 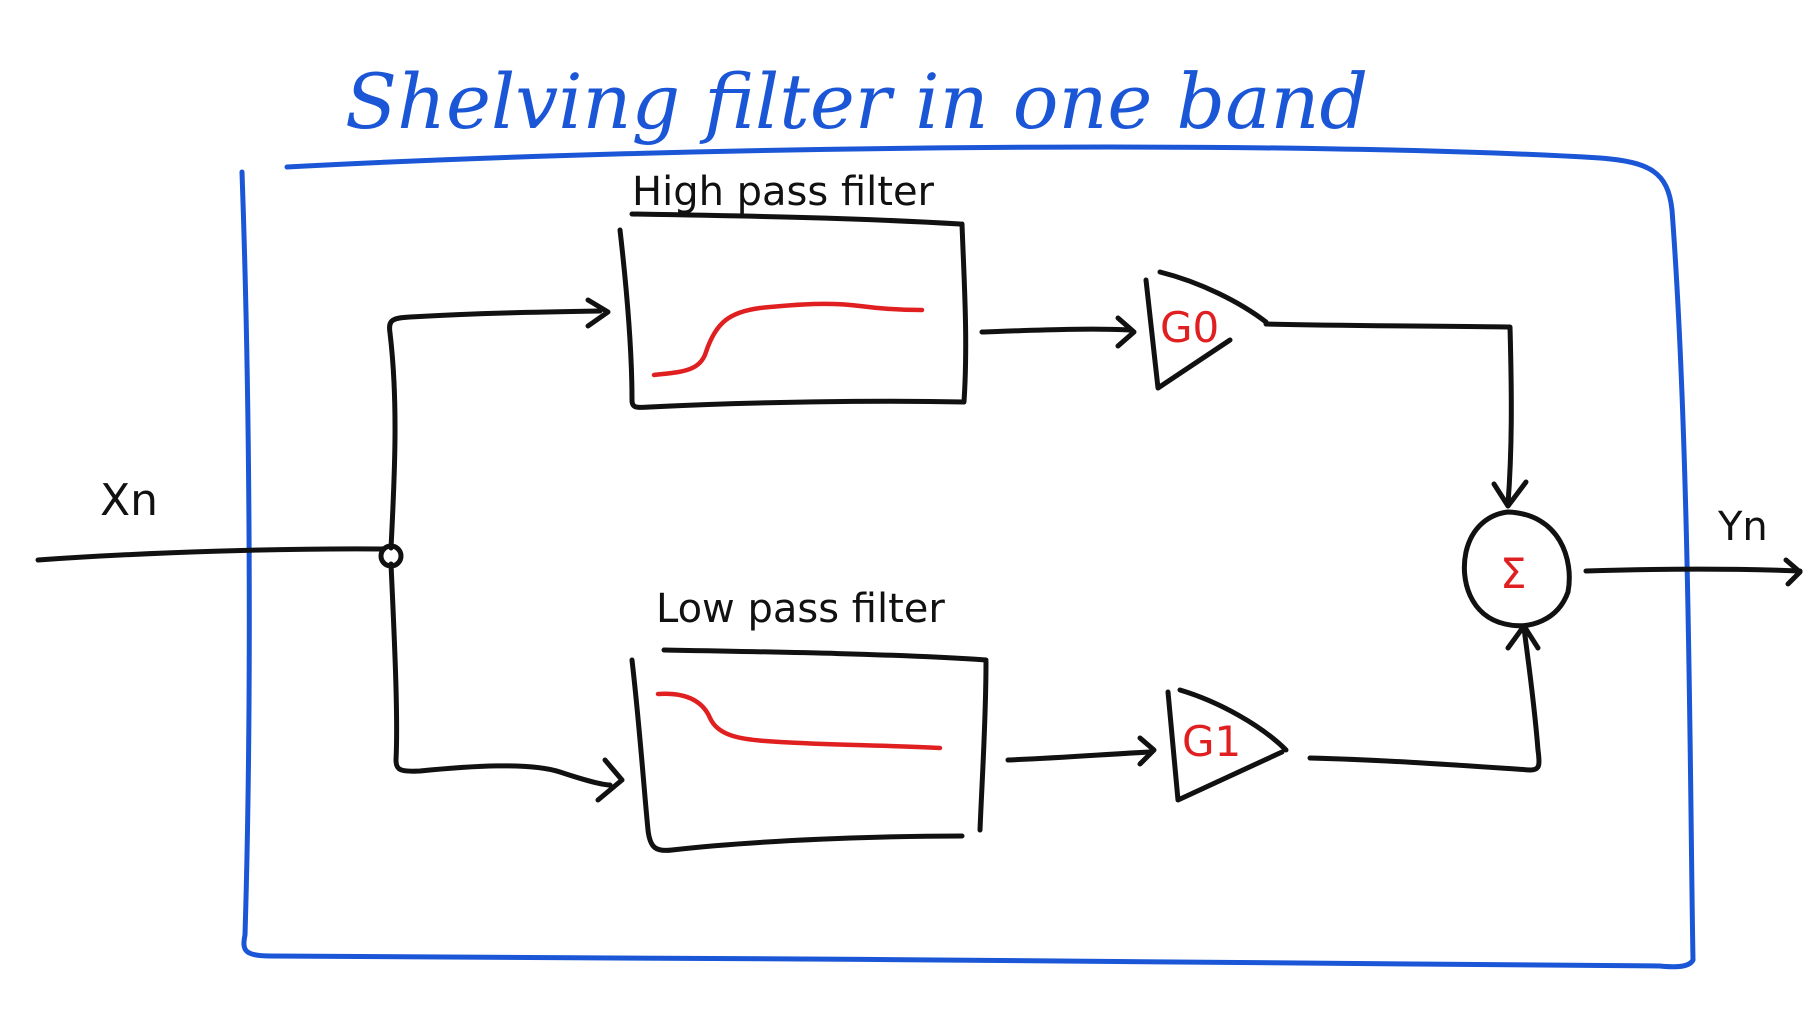 I want to click on g0-label: G0, so click(x=1189, y=327).